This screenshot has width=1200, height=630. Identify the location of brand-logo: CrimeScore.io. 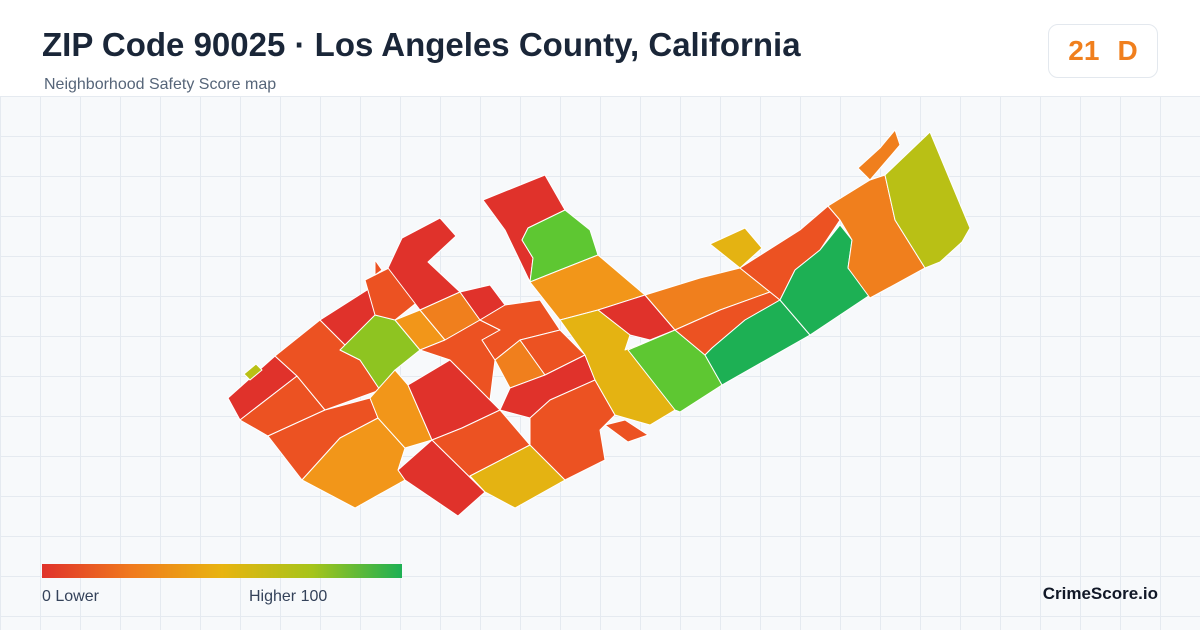
(1100, 593).